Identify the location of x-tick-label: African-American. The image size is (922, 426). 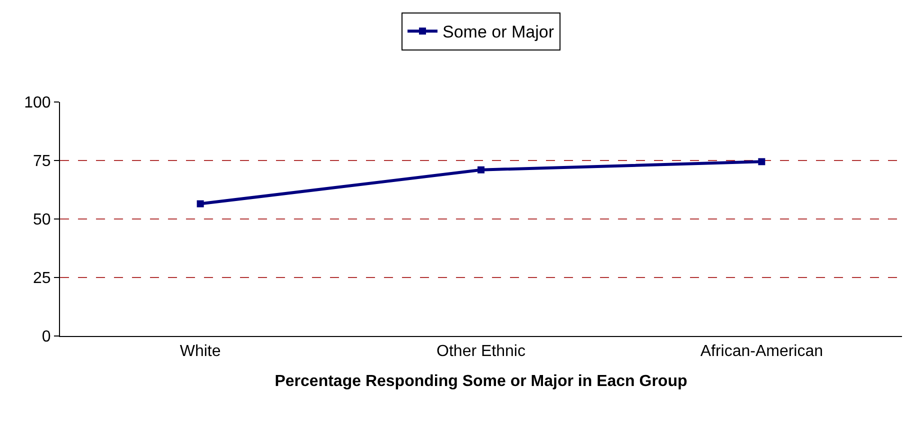
(762, 351).